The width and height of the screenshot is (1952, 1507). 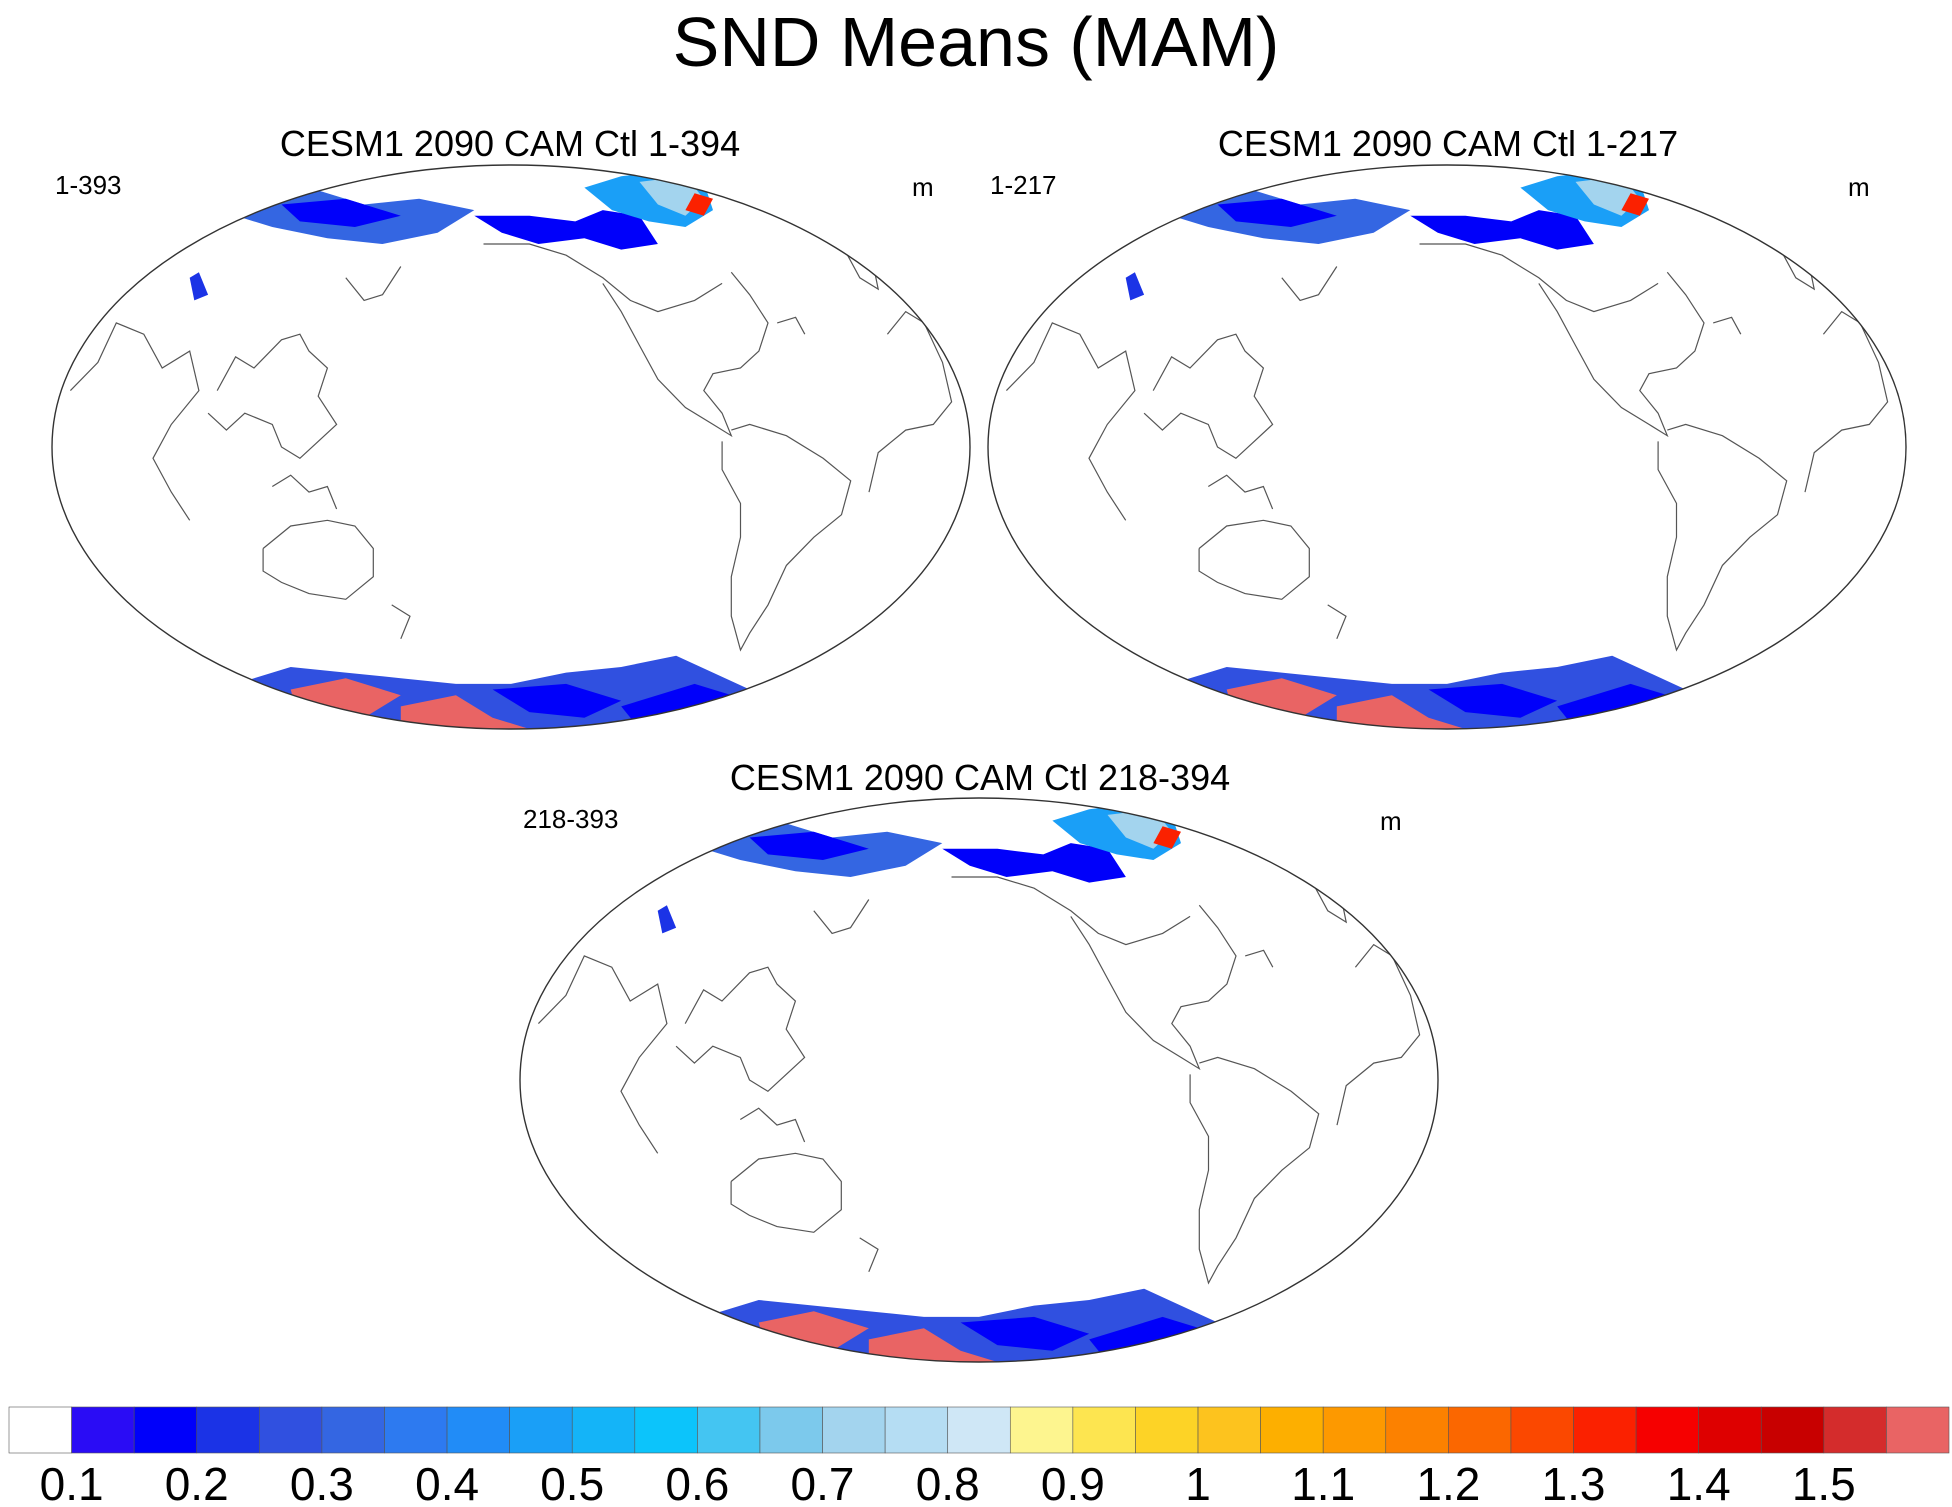 What do you see at coordinates (1699, 1482) in the screenshot?
I see `colorbar-tick-label: 1.4` at bounding box center [1699, 1482].